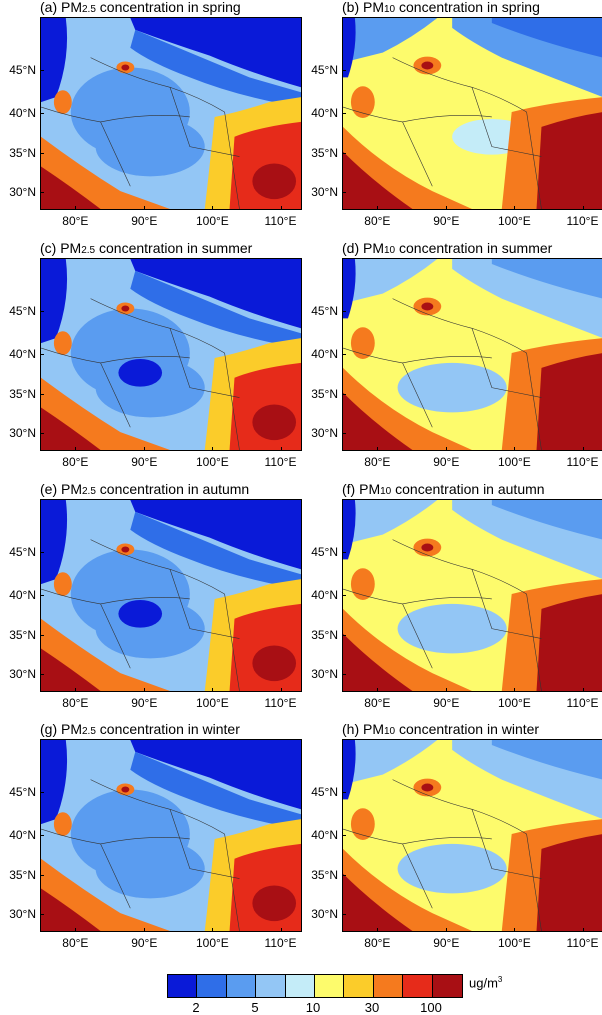 This screenshot has width=602, height=1015. I want to click on lat-tick-label: 45°N, so click(22, 70).